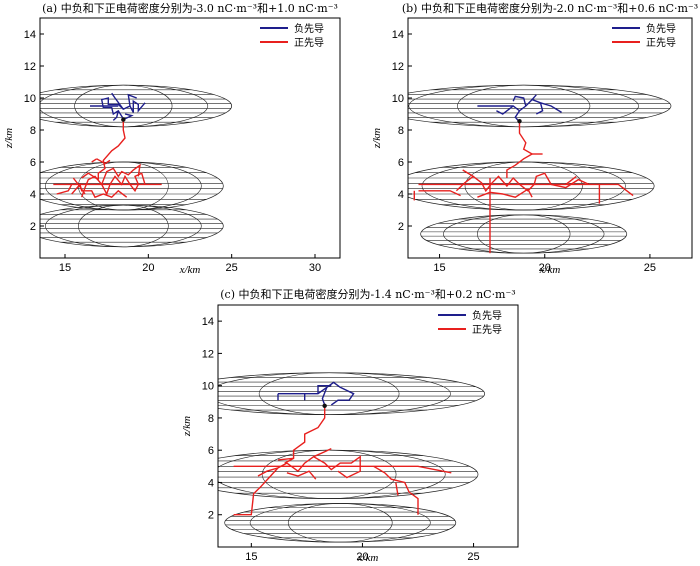 The width and height of the screenshot is (700, 566). I want to click on panel-title: (a) 中负和下正电荷密度分别为-3.0 nC·m⁻³和+1.0 nC·m⁻³, so click(190, 8).